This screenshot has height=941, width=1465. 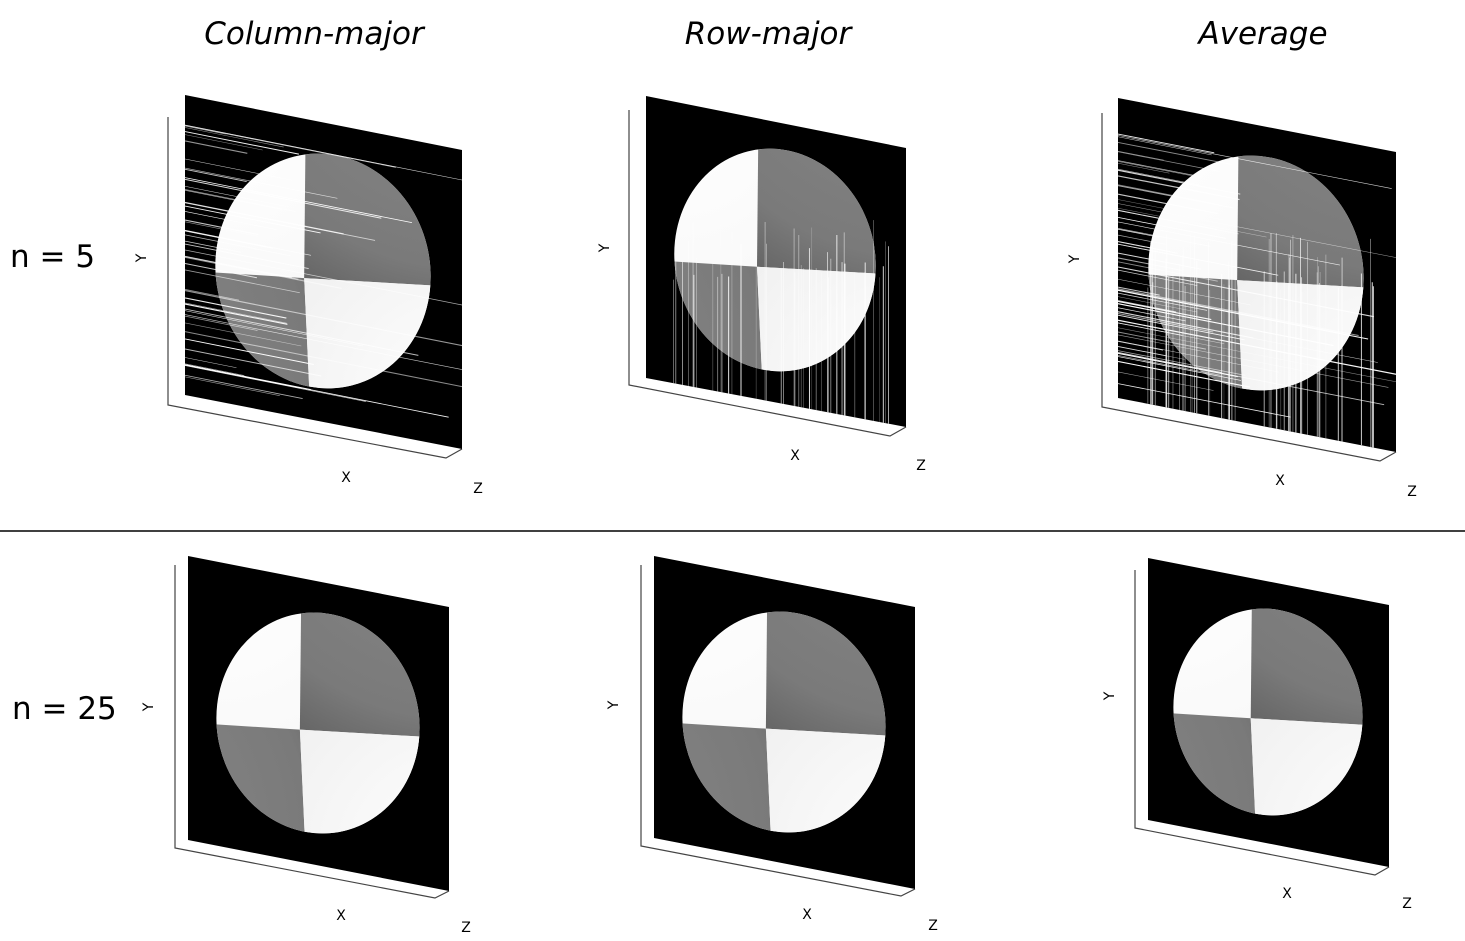 I want to click on panel-average-n5: X Y Z, so click(x=1242, y=299).